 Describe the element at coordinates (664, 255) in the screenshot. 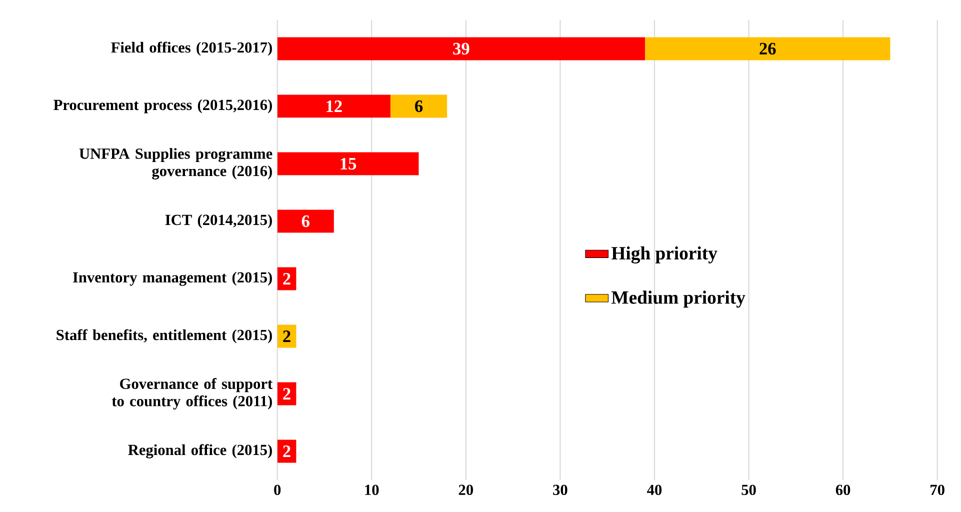

I see `legend-label: High priority` at that location.